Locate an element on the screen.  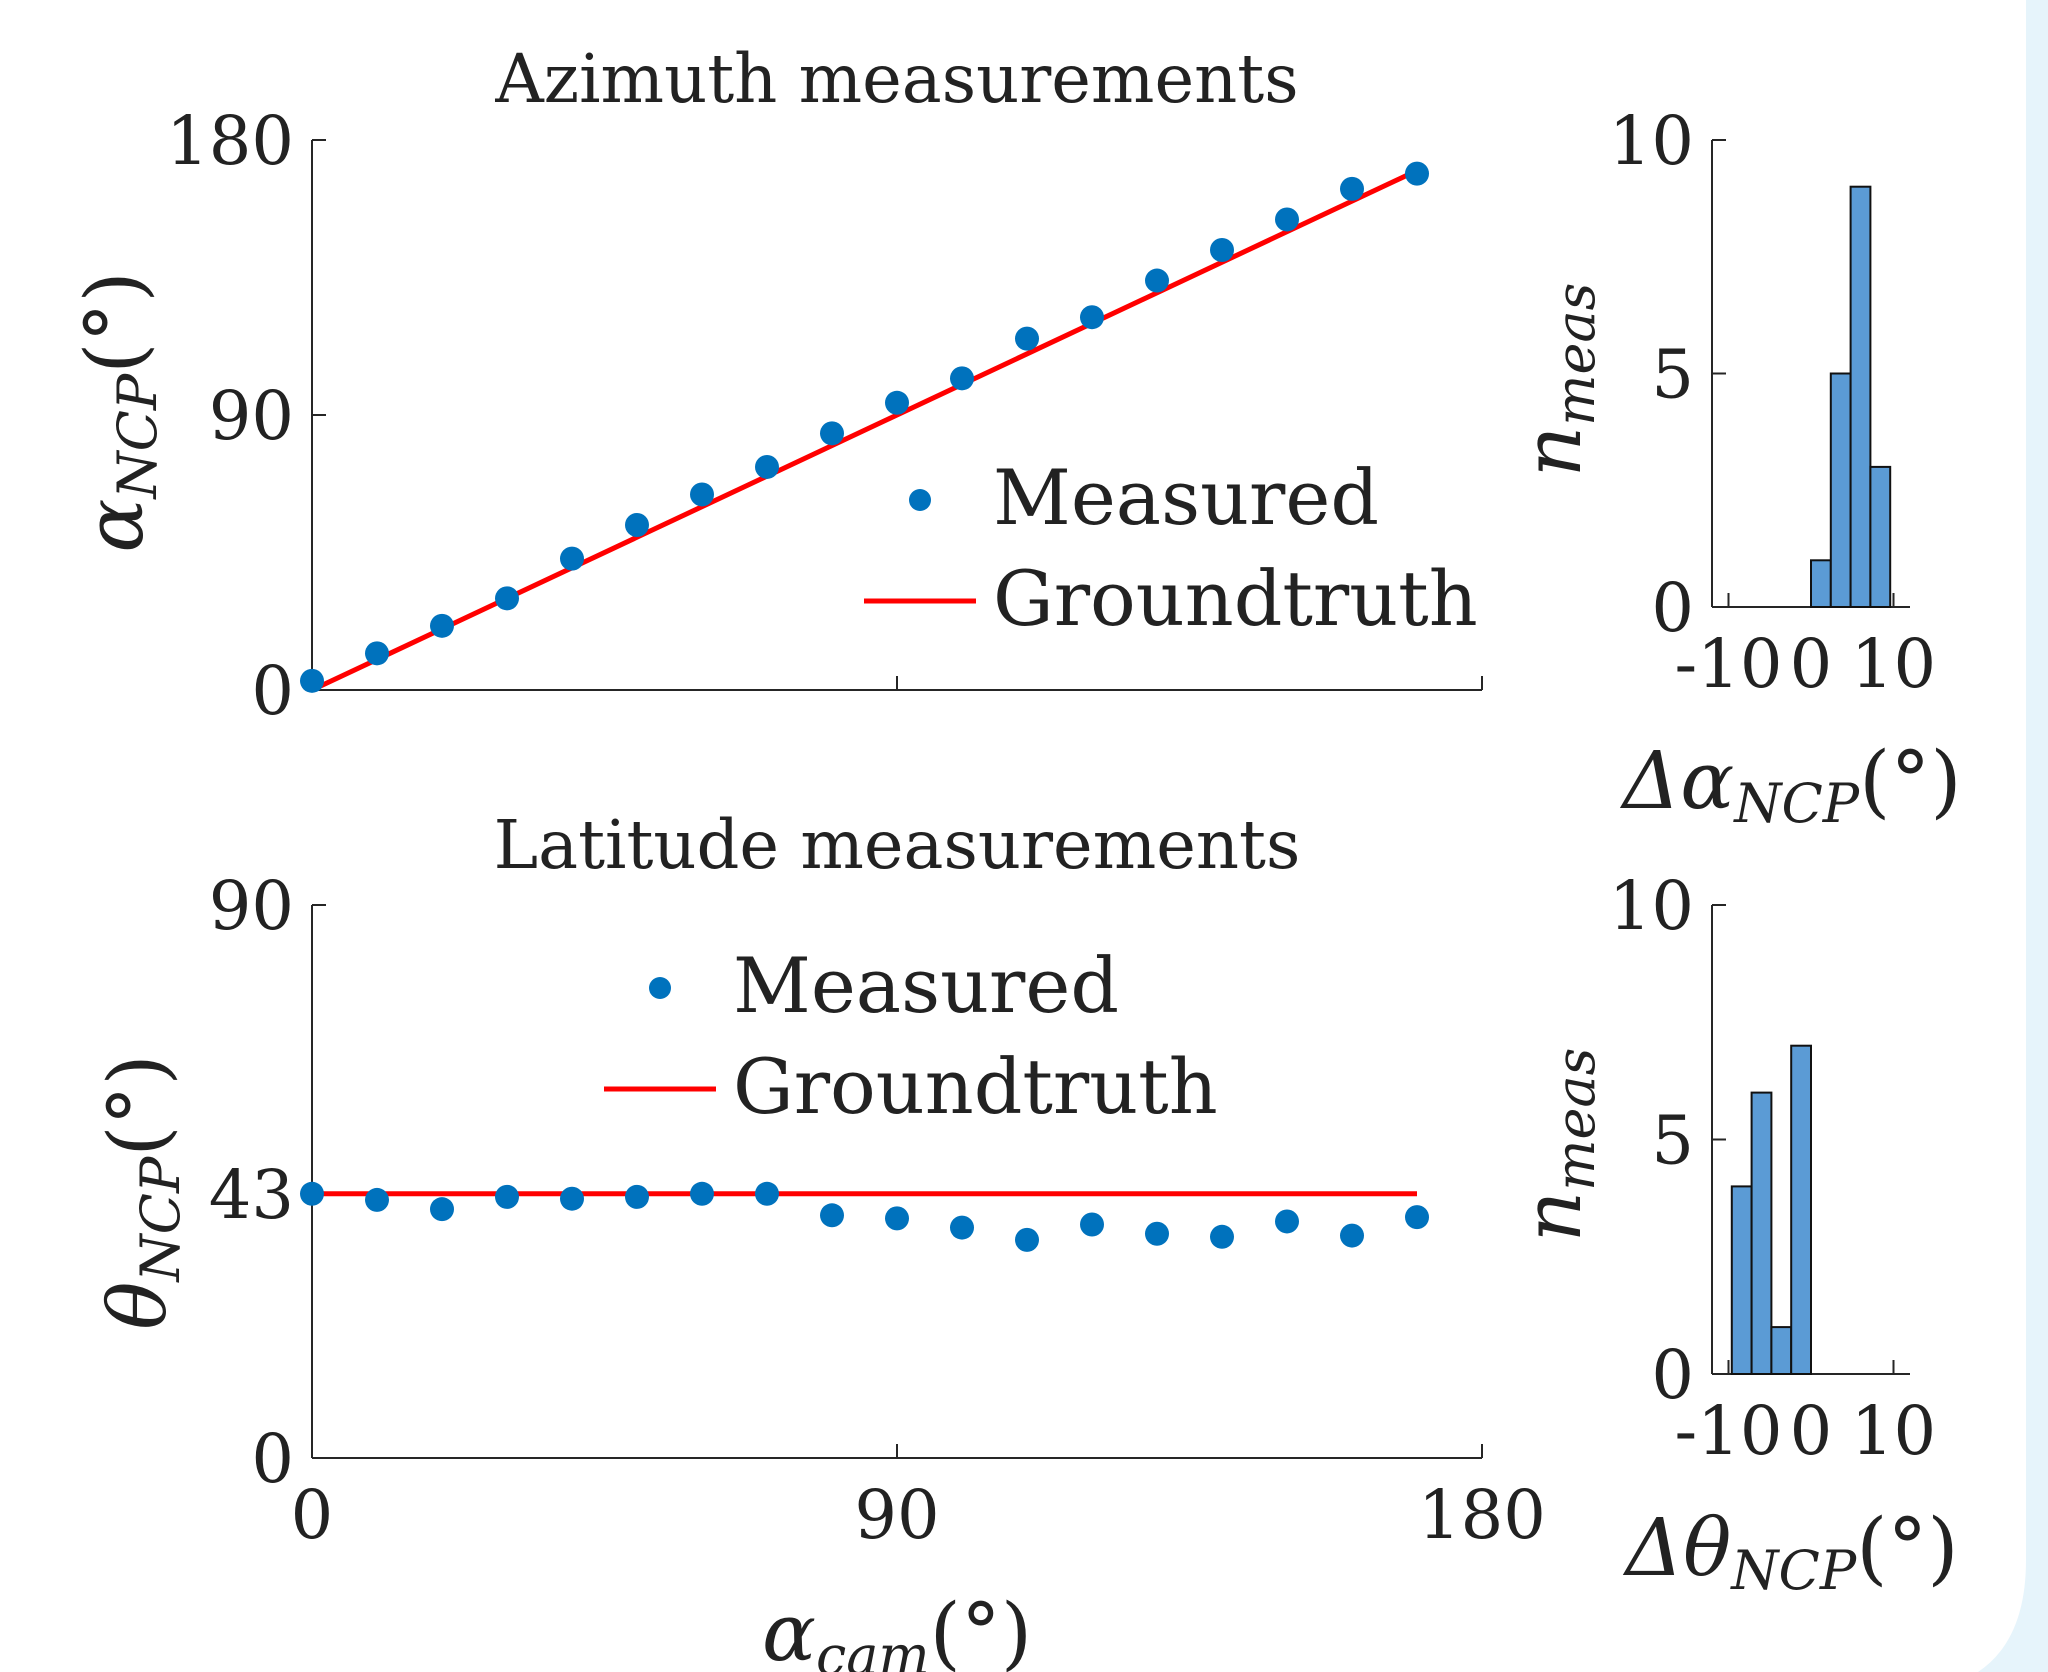
azimuth-error-histogram-ytick-label: 10 is located at coordinates (1651, 141).